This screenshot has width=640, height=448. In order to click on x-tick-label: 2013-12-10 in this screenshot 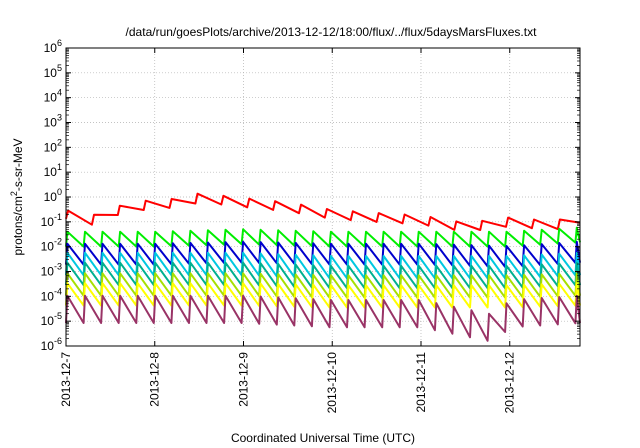, I will do `click(332, 383)`.